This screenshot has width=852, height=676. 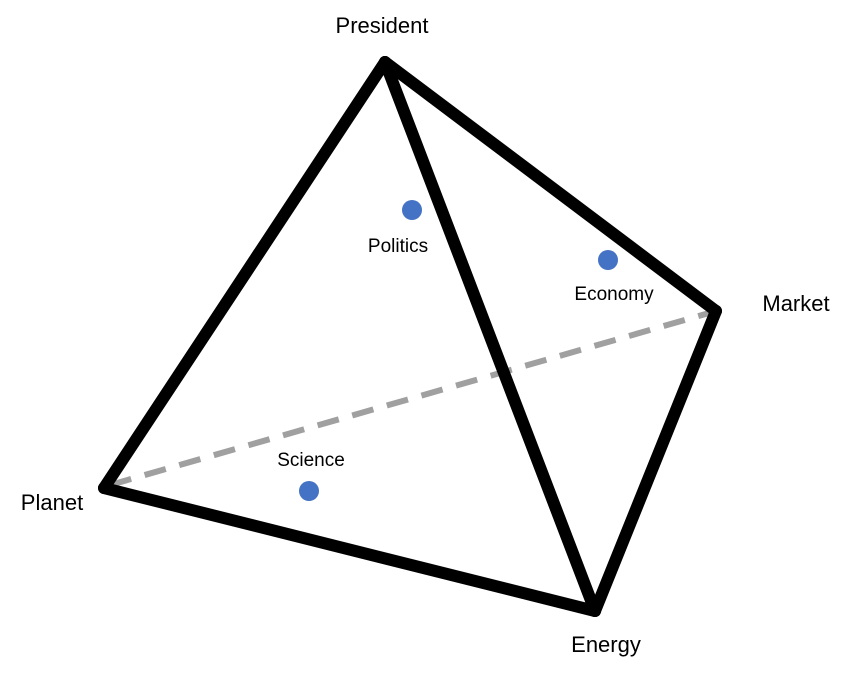 I want to click on market-label: Market, so click(x=795, y=303).